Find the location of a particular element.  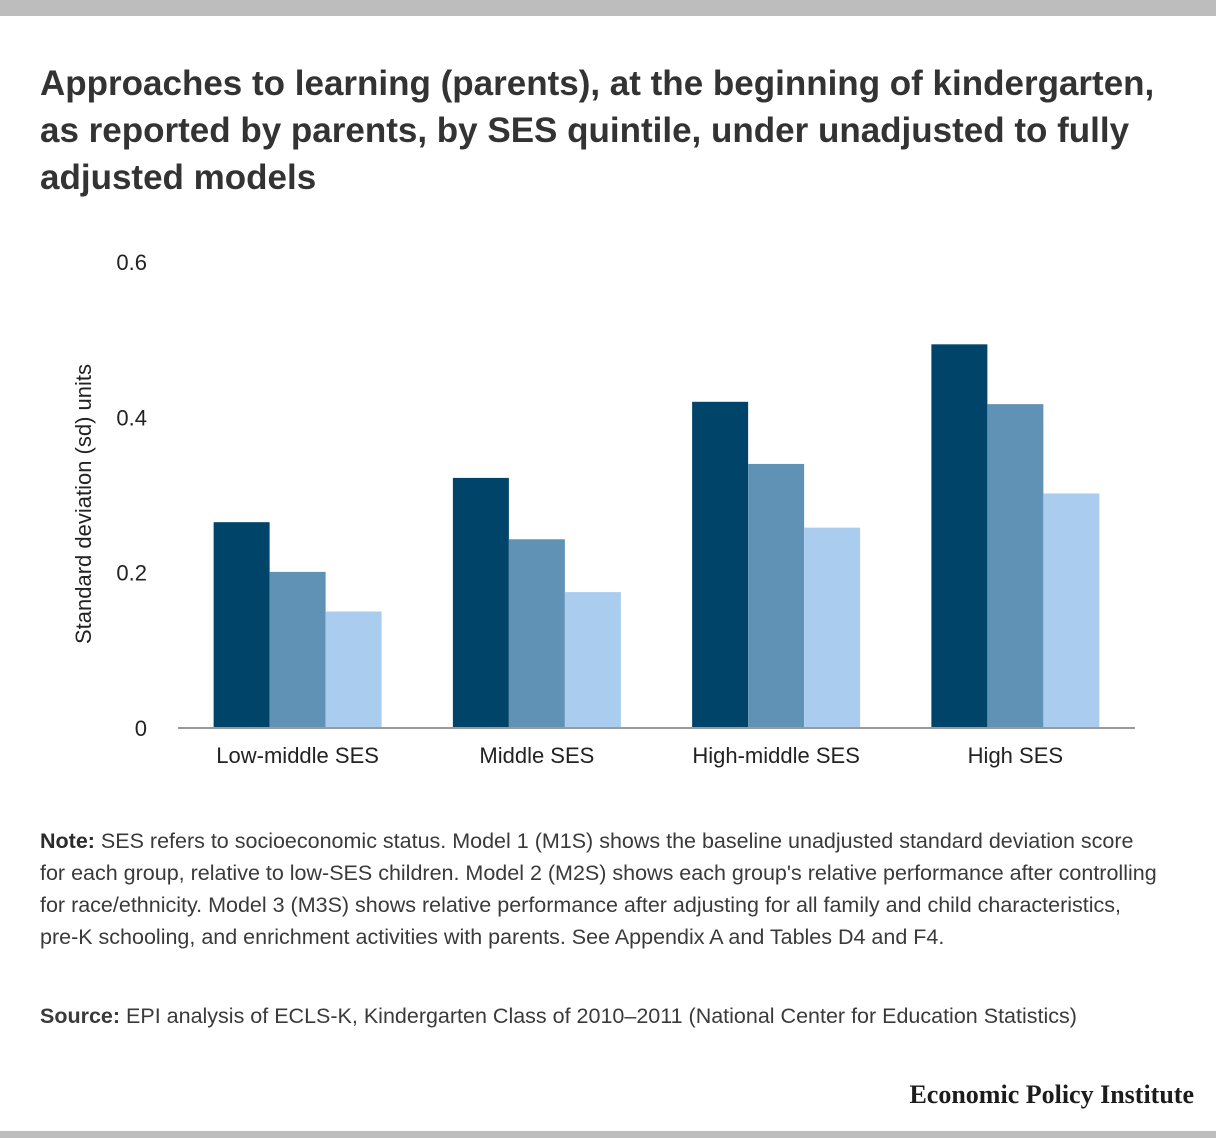

note-label: Note: is located at coordinates (67, 841).